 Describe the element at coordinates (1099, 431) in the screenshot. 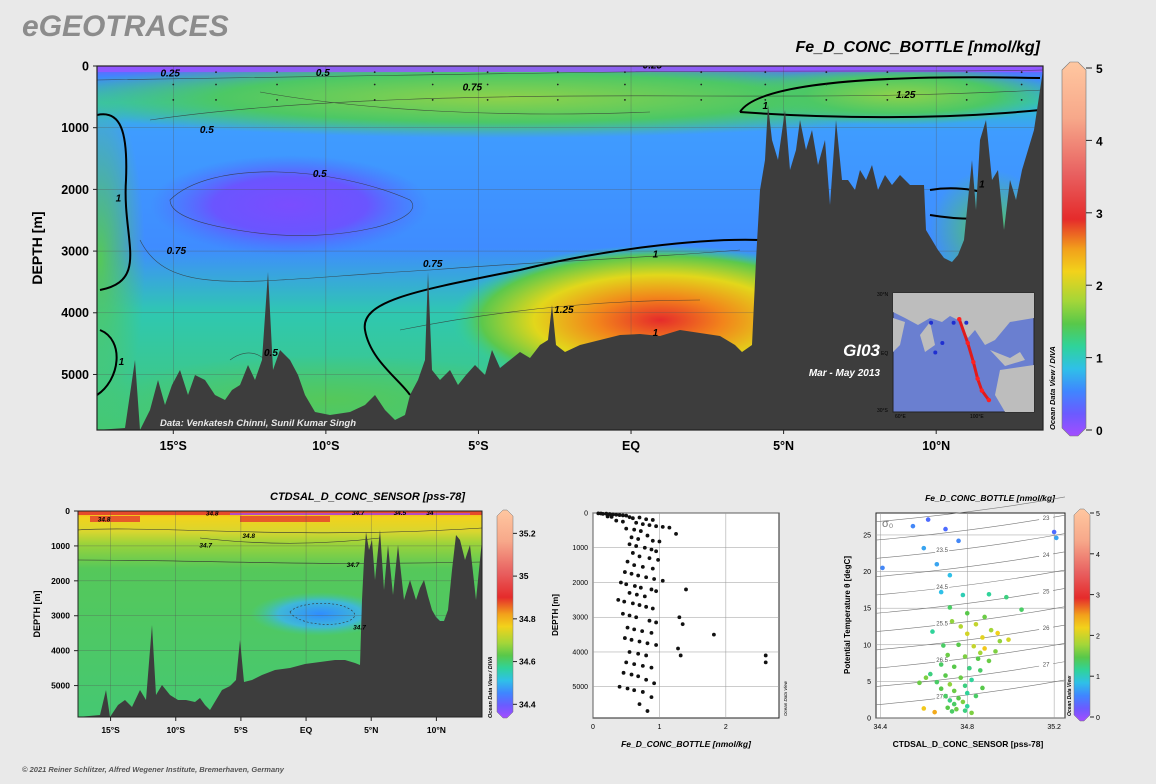

I see `colorbar-tick-label: 0` at that location.